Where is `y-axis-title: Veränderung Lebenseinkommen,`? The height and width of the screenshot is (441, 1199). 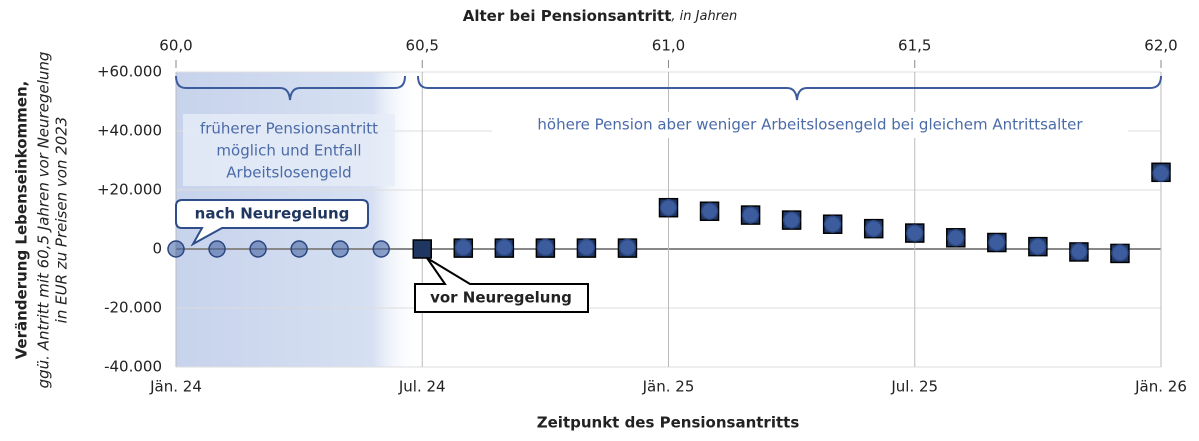 y-axis-title: Veränderung Lebenseinkommen, is located at coordinates (22, 220).